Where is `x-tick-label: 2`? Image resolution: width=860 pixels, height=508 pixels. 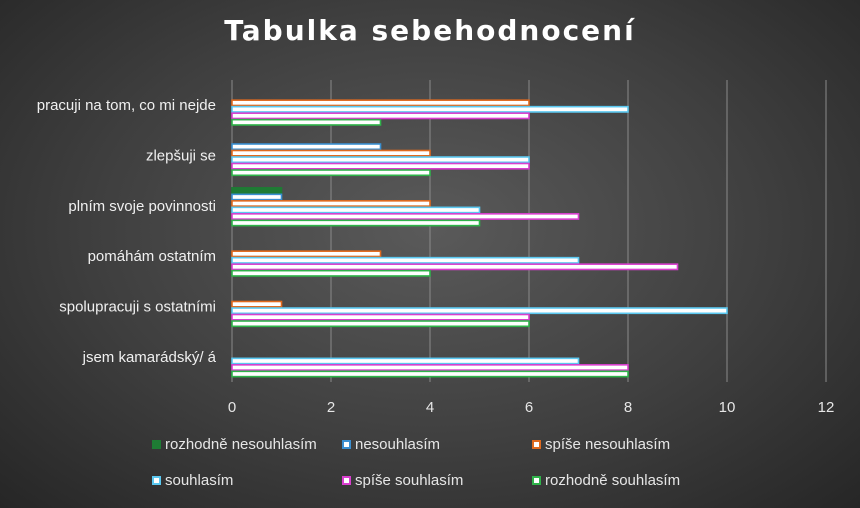
x-tick-label: 2 is located at coordinates (331, 407).